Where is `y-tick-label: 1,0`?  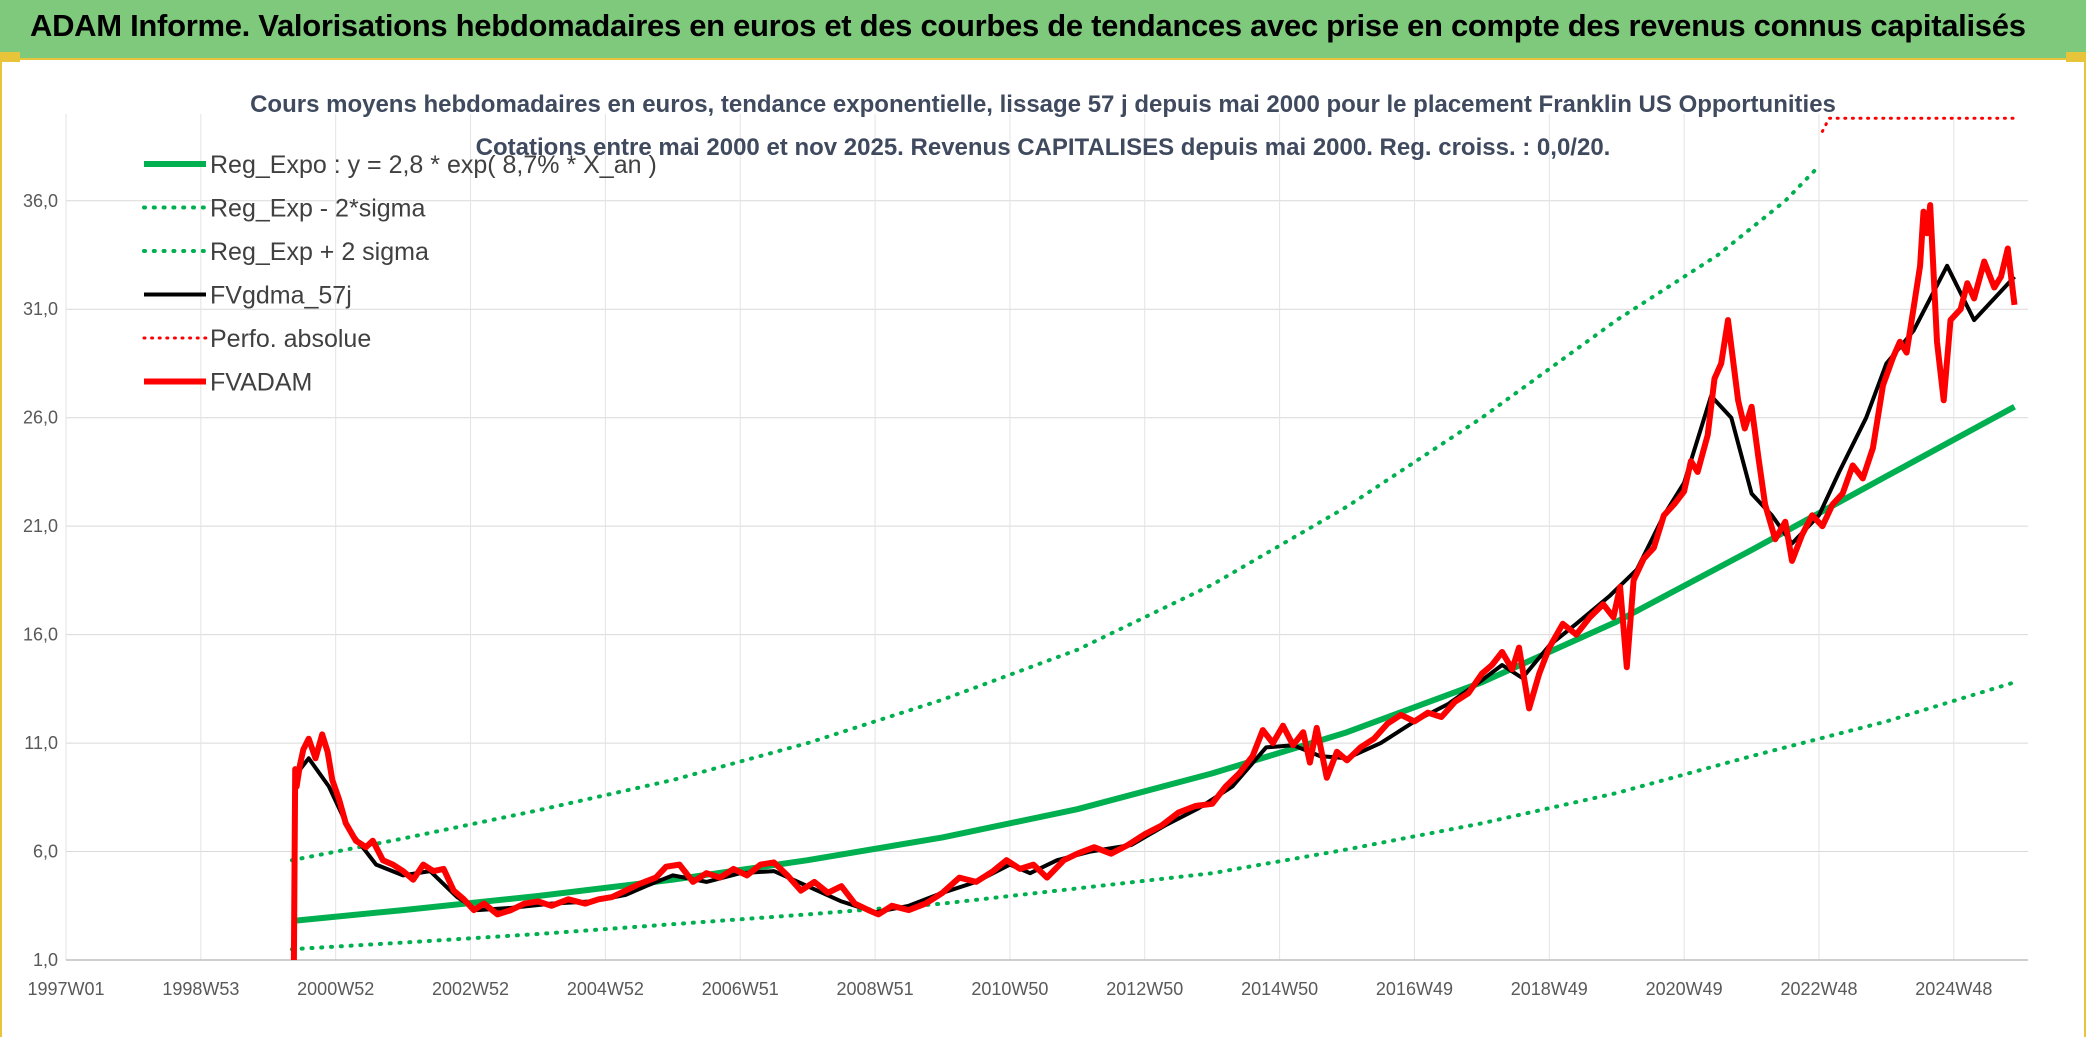
y-tick-label: 1,0 is located at coordinates (45, 960).